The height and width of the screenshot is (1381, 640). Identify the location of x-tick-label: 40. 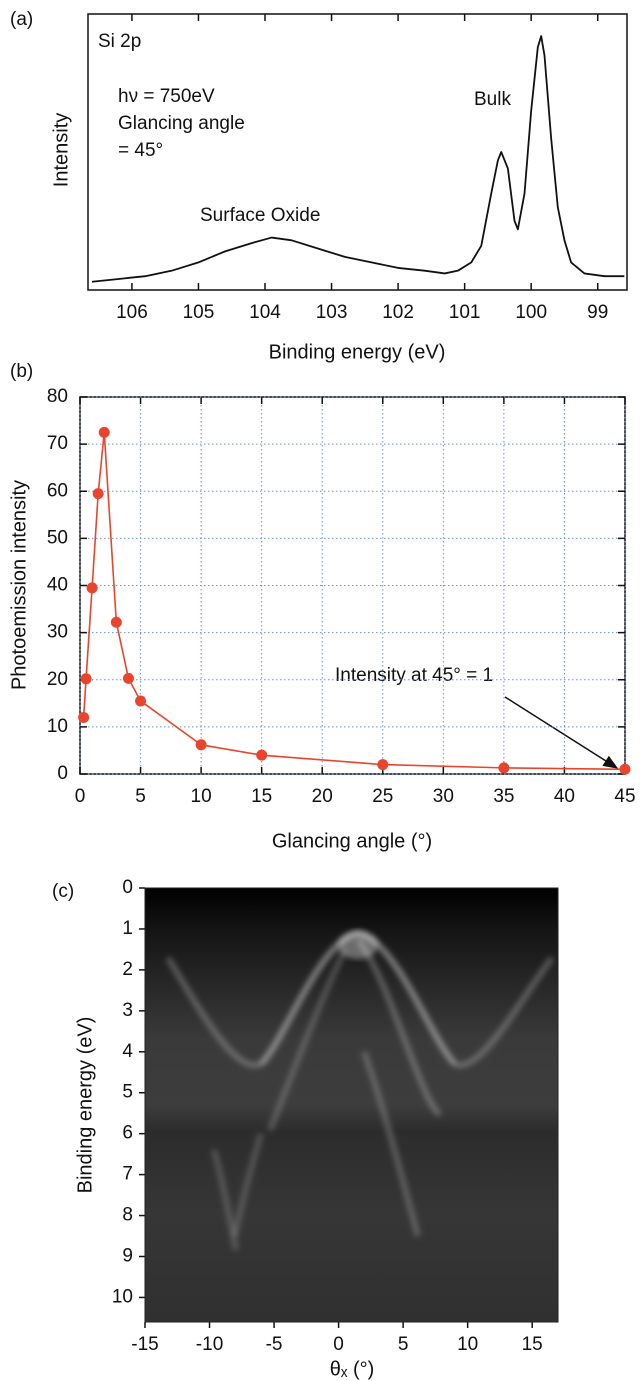
(564, 796).